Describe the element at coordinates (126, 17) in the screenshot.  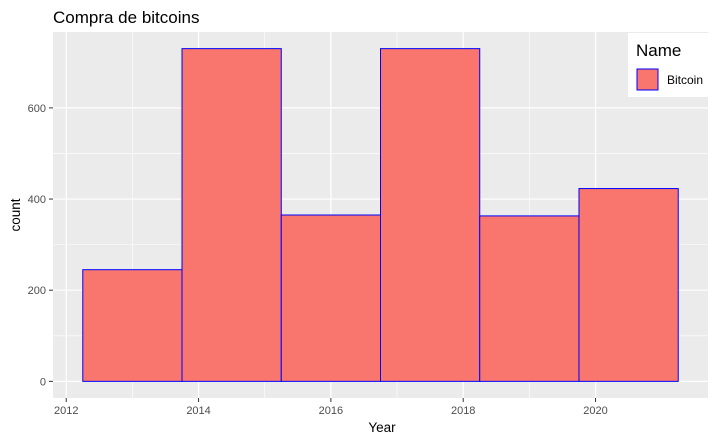
I see `chart-title: Compra de bitcoins` at that location.